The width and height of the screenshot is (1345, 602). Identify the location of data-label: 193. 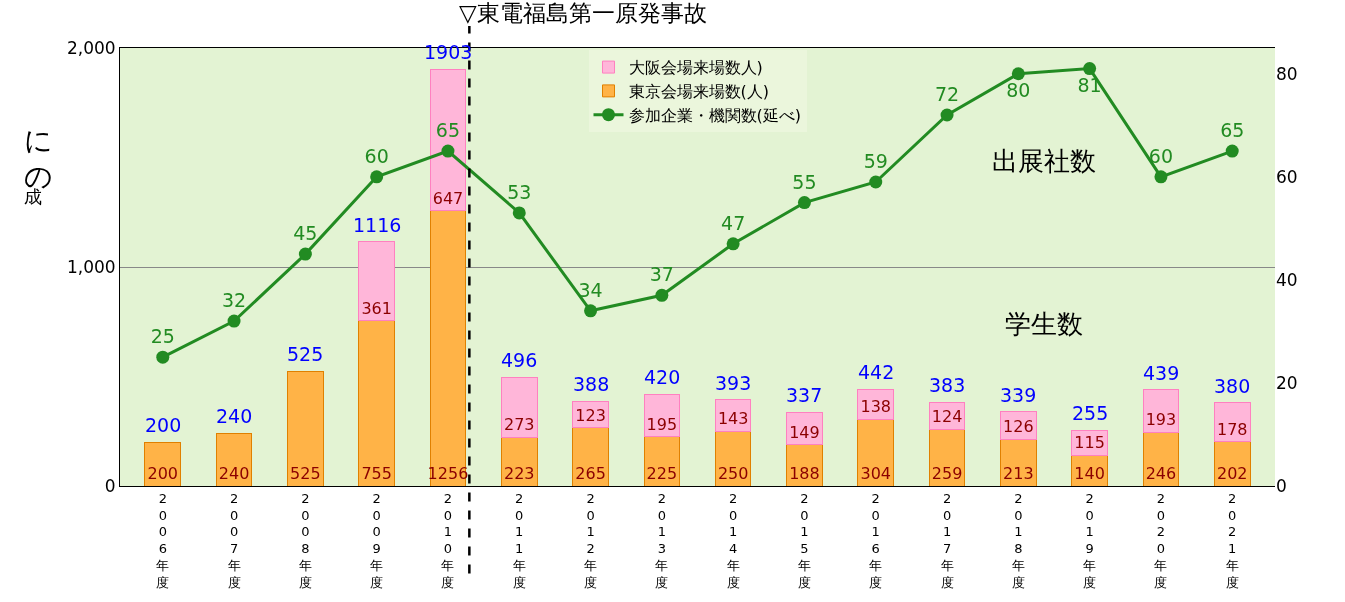
(1161, 420).